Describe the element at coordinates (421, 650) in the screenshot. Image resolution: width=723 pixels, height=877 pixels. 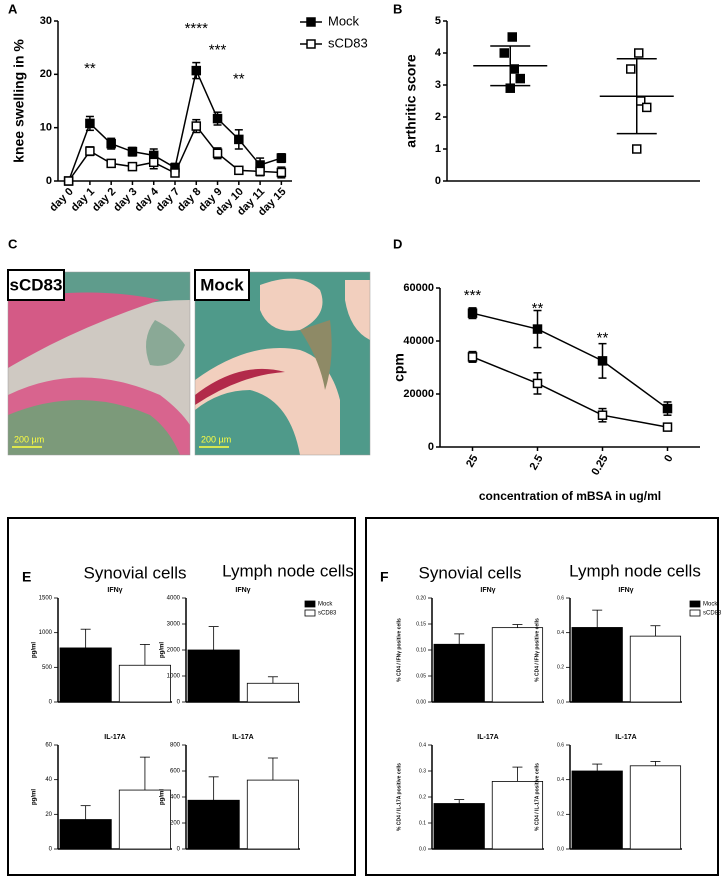
I see `y-tick-label: 0.10` at that location.